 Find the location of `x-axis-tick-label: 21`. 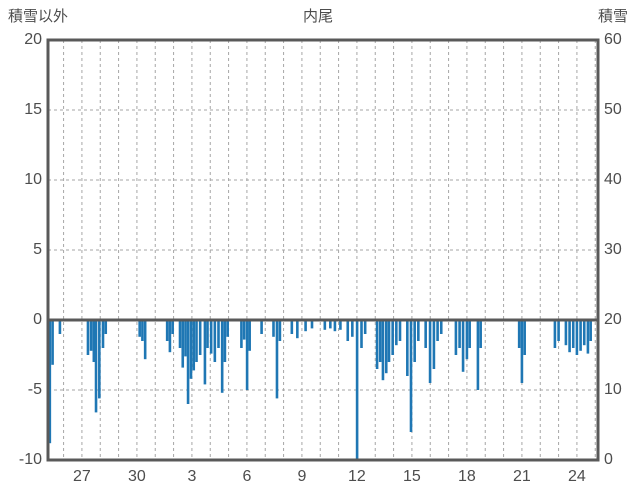

x-axis-tick-label: 21 is located at coordinates (522, 476).